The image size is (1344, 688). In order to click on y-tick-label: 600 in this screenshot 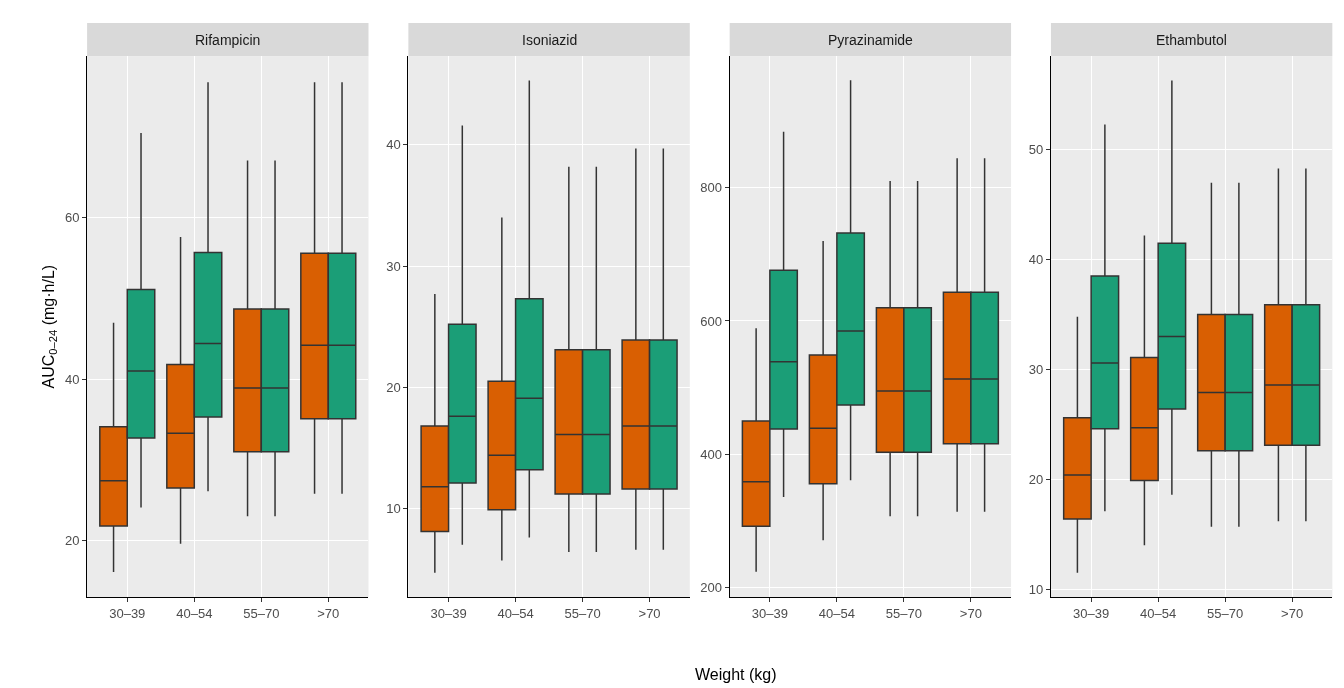, I will do `click(711, 321)`.